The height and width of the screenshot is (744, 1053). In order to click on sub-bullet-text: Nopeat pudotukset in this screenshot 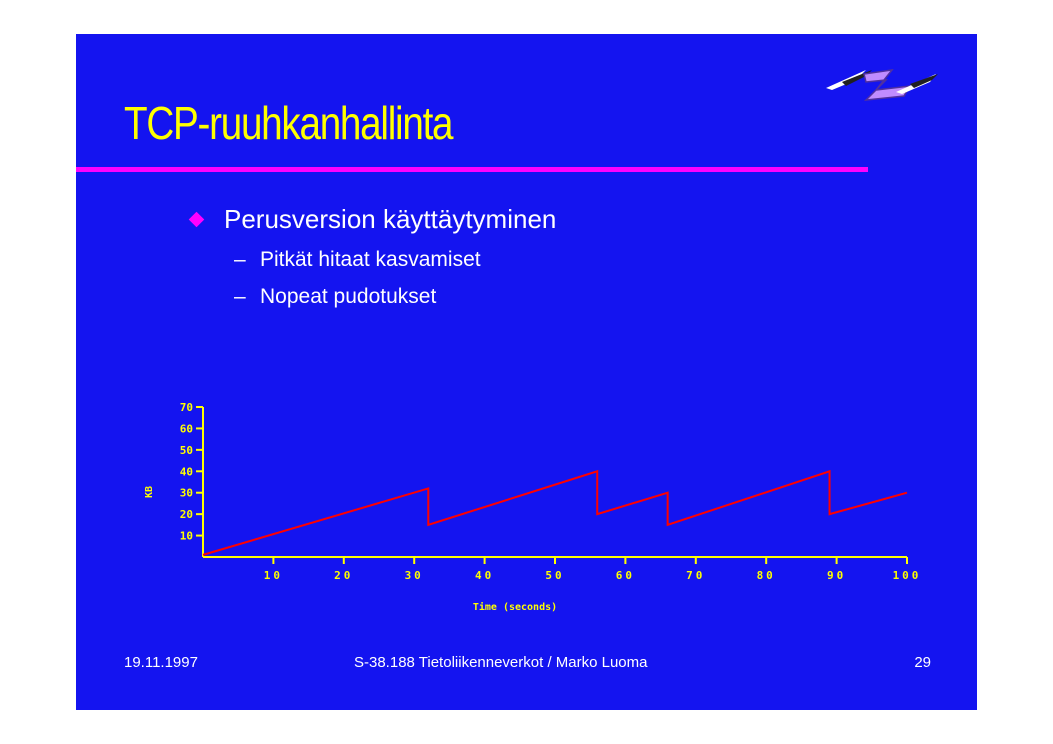, I will do `click(348, 296)`.